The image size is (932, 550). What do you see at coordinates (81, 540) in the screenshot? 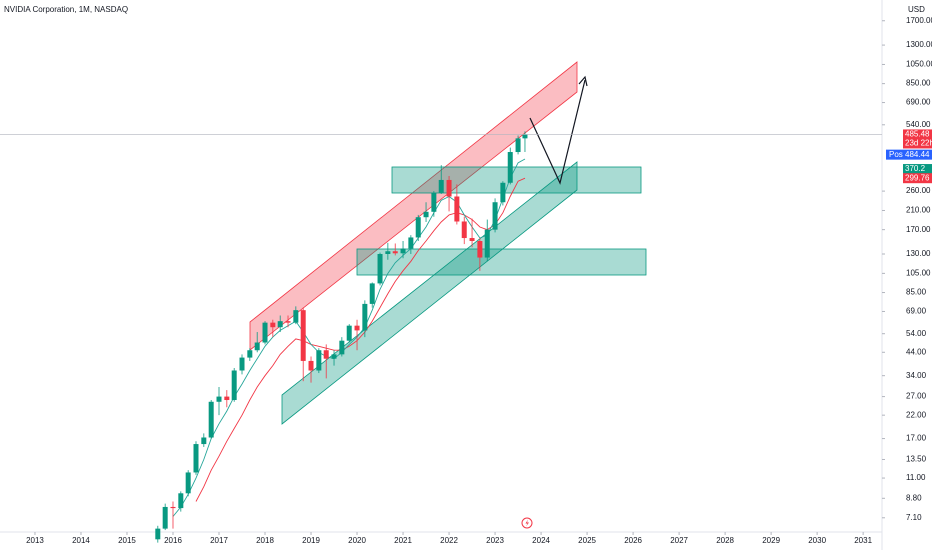
I see `x-tick-label: 2014` at bounding box center [81, 540].